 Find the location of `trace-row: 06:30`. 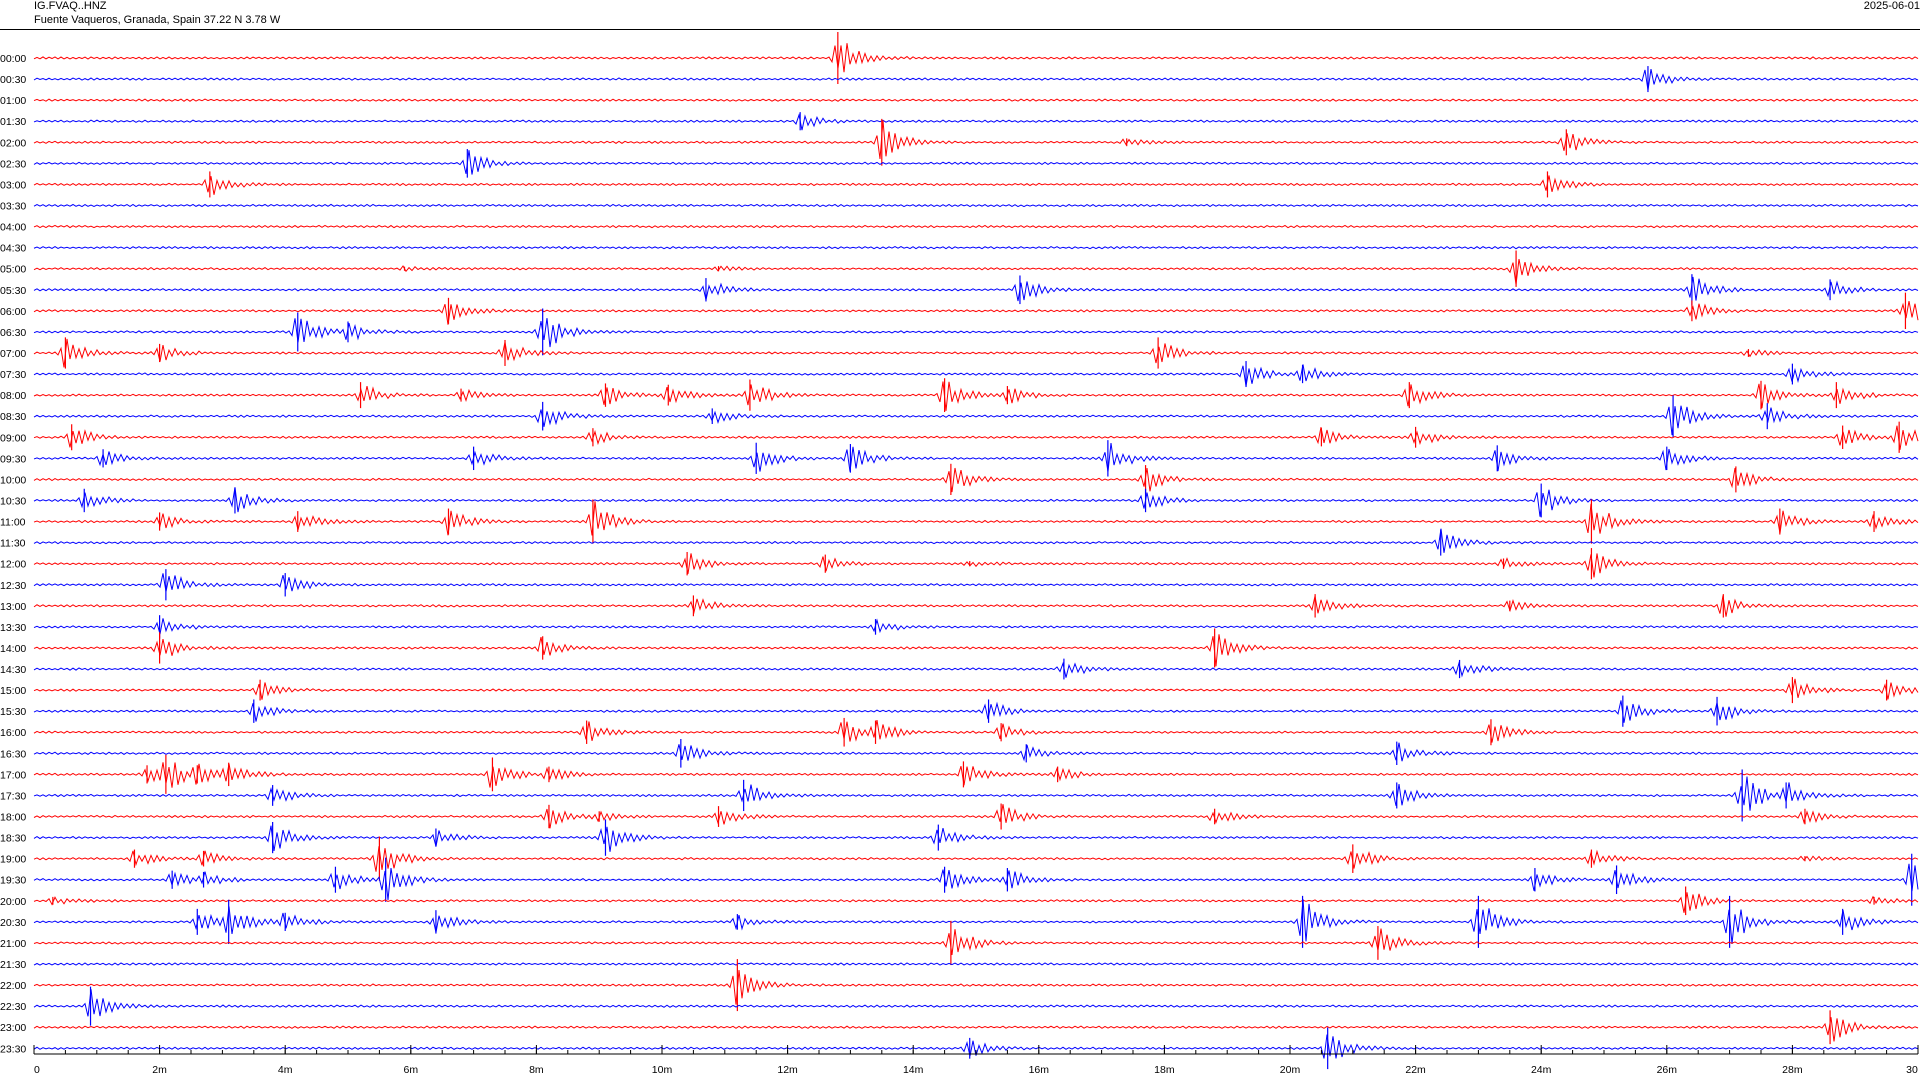

trace-row: 06:30 is located at coordinates (959, 332).